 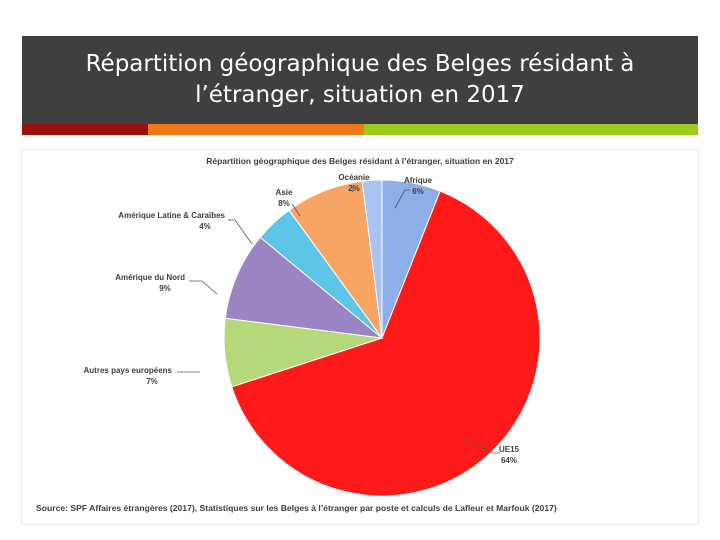 I want to click on slice-name-label: Amérique du Nord, so click(x=150, y=277).